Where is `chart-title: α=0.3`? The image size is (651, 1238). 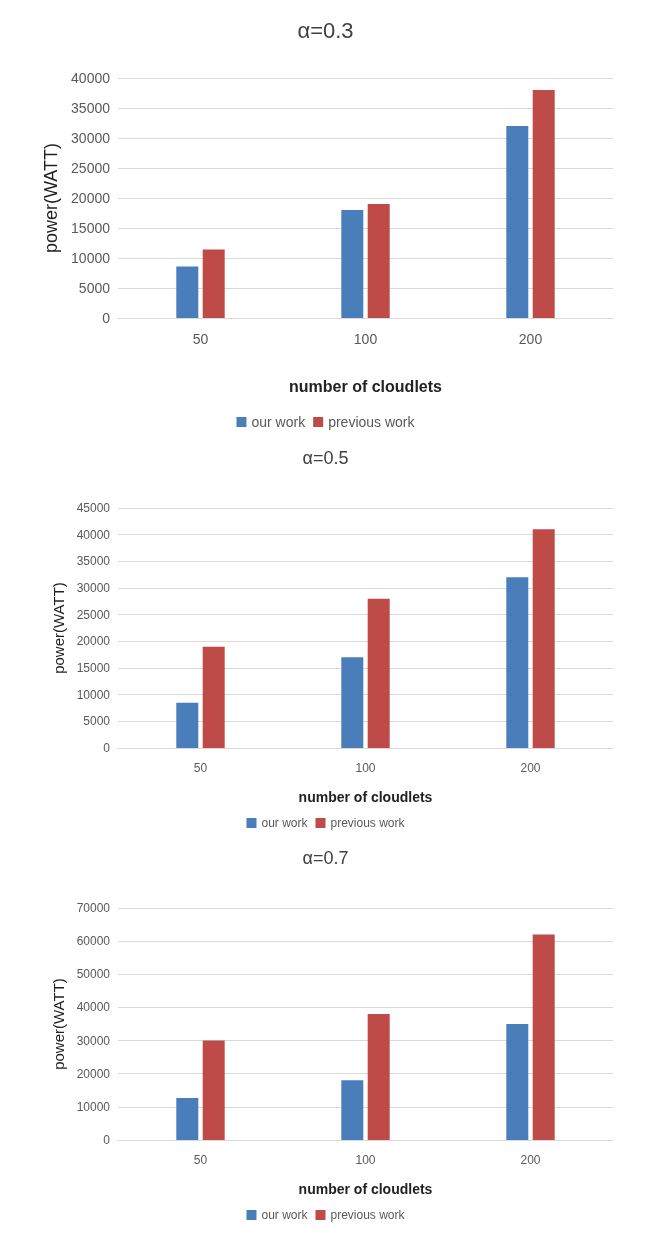 chart-title: α=0.3 is located at coordinates (325, 30).